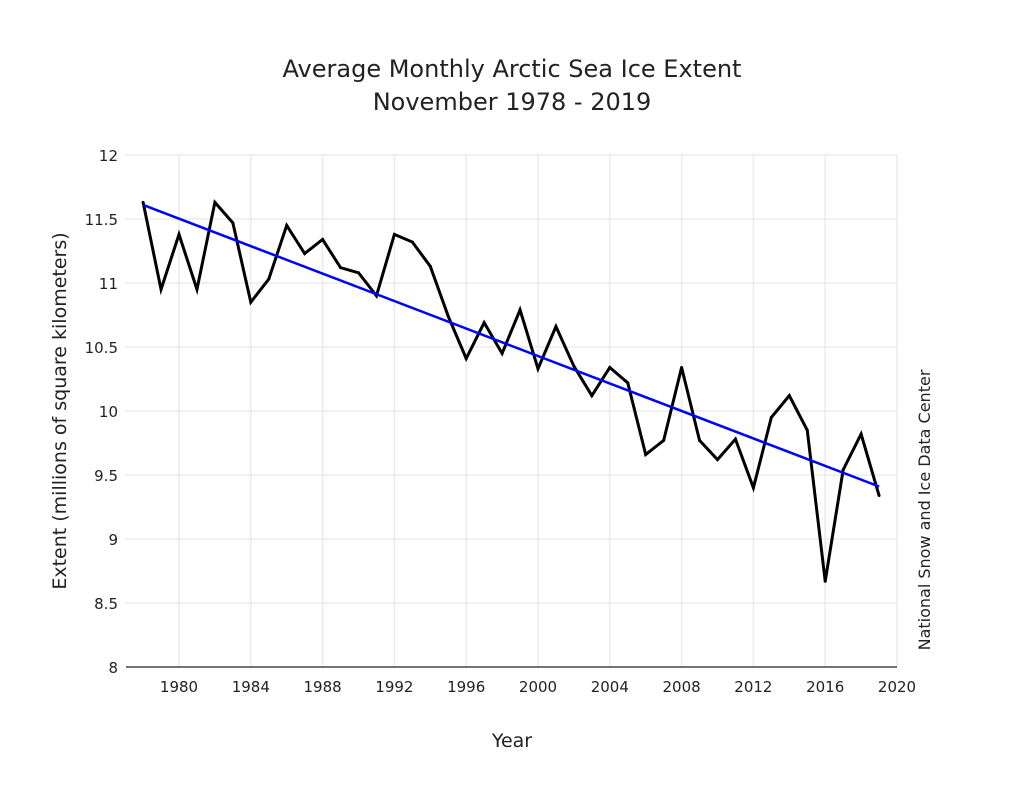  Describe the element at coordinates (512, 102) in the screenshot. I see `chart-subtitle: November 1978 - 2019` at that location.